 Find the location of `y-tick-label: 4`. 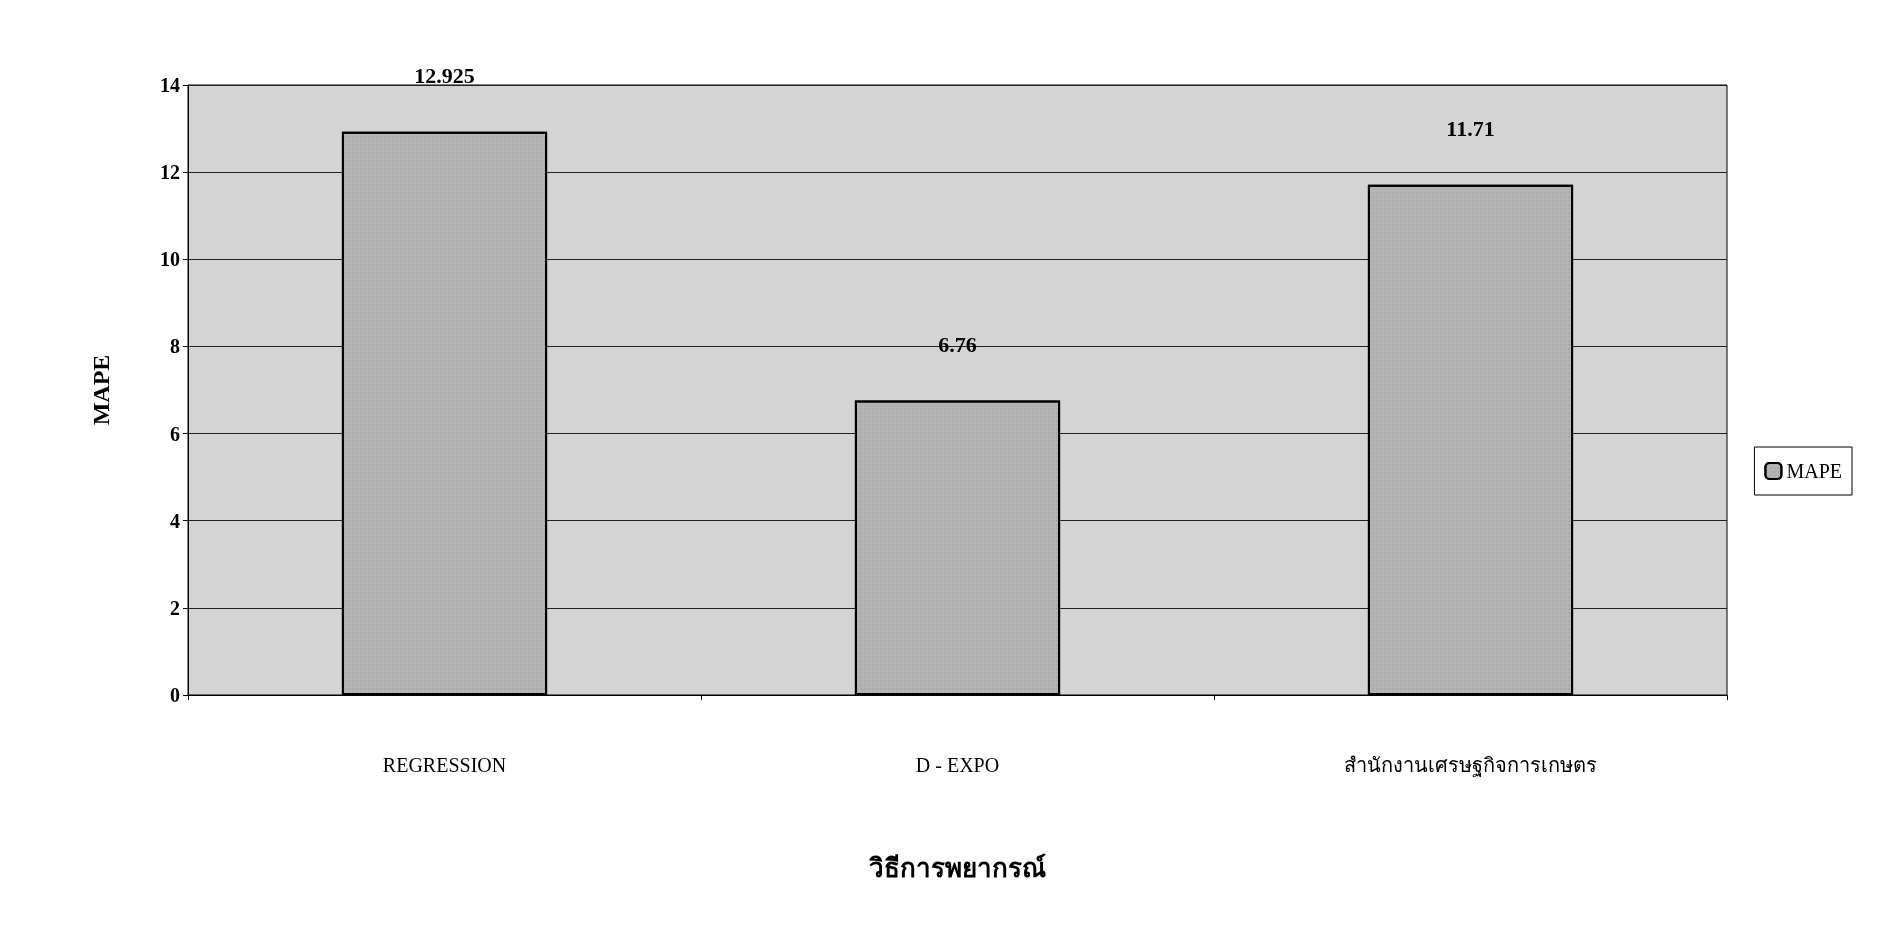

y-tick-label: 4 is located at coordinates (175, 520).